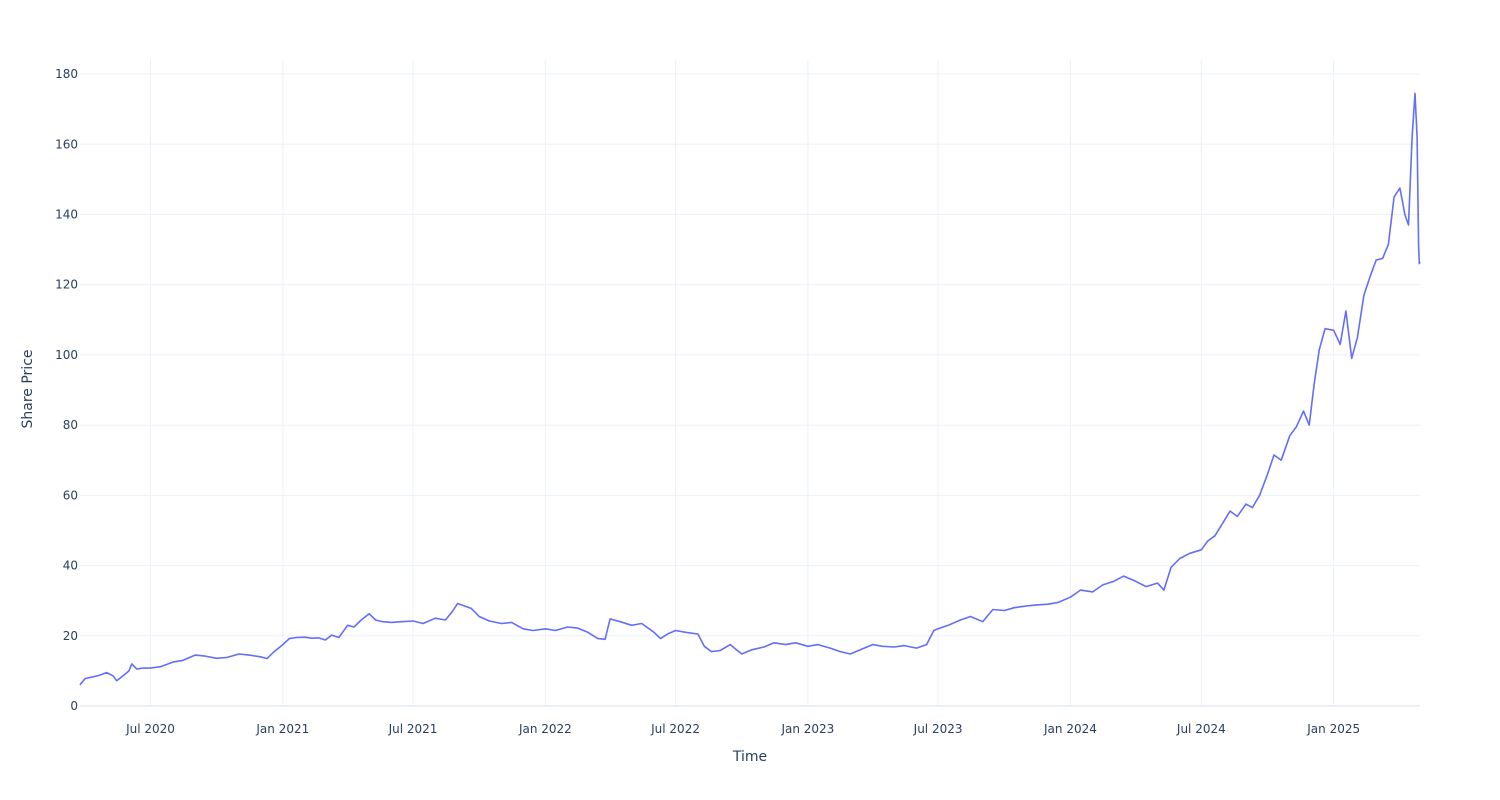 Image resolution: width=1500 pixels, height=800 pixels. Describe the element at coordinates (70, 566) in the screenshot. I see `y-tick-label: 40` at that location.